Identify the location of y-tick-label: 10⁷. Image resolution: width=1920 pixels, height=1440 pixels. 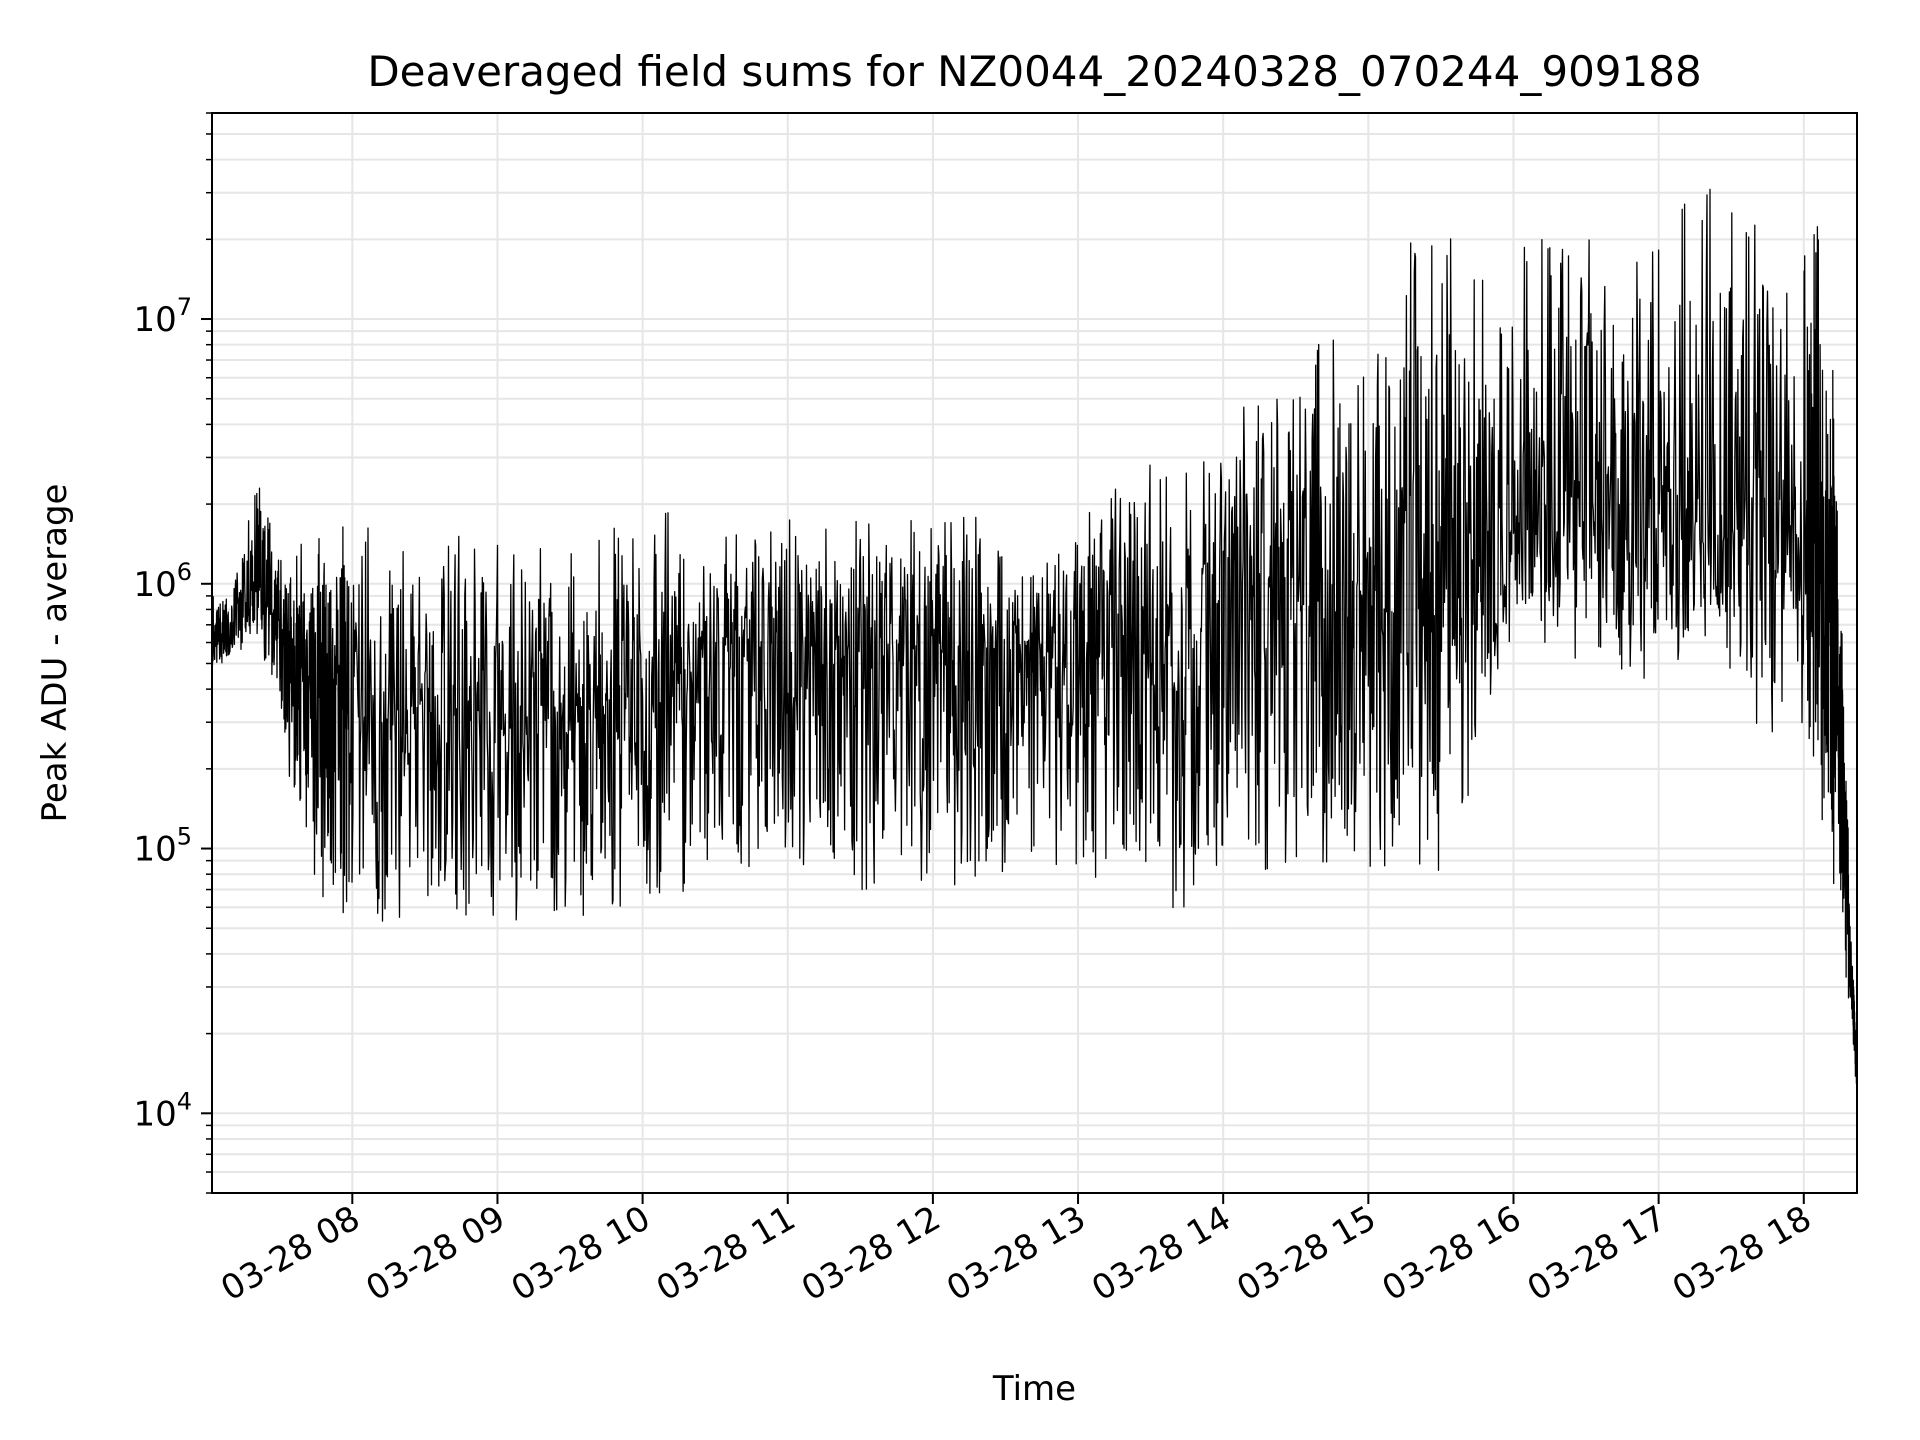
(162, 316).